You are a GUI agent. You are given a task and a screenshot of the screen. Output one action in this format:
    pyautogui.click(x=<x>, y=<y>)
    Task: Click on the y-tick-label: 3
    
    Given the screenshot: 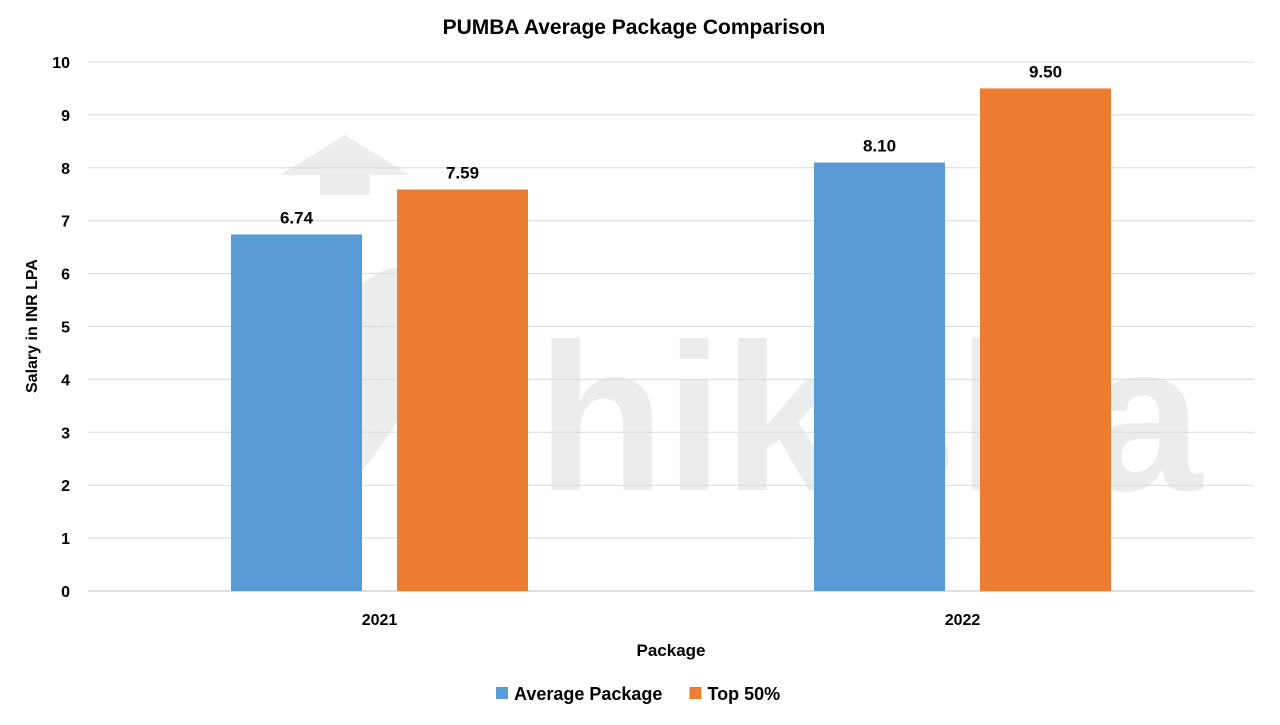 What is the action you would take?
    pyautogui.click(x=65, y=433)
    